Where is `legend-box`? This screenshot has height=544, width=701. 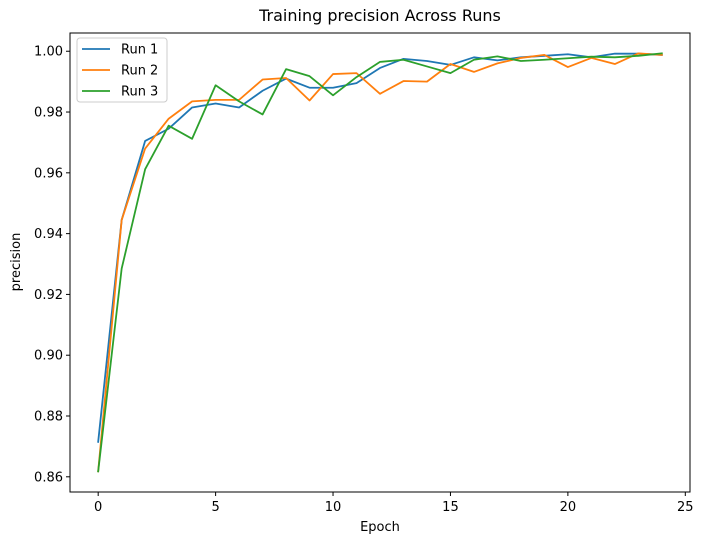
legend-box is located at coordinates (122, 70).